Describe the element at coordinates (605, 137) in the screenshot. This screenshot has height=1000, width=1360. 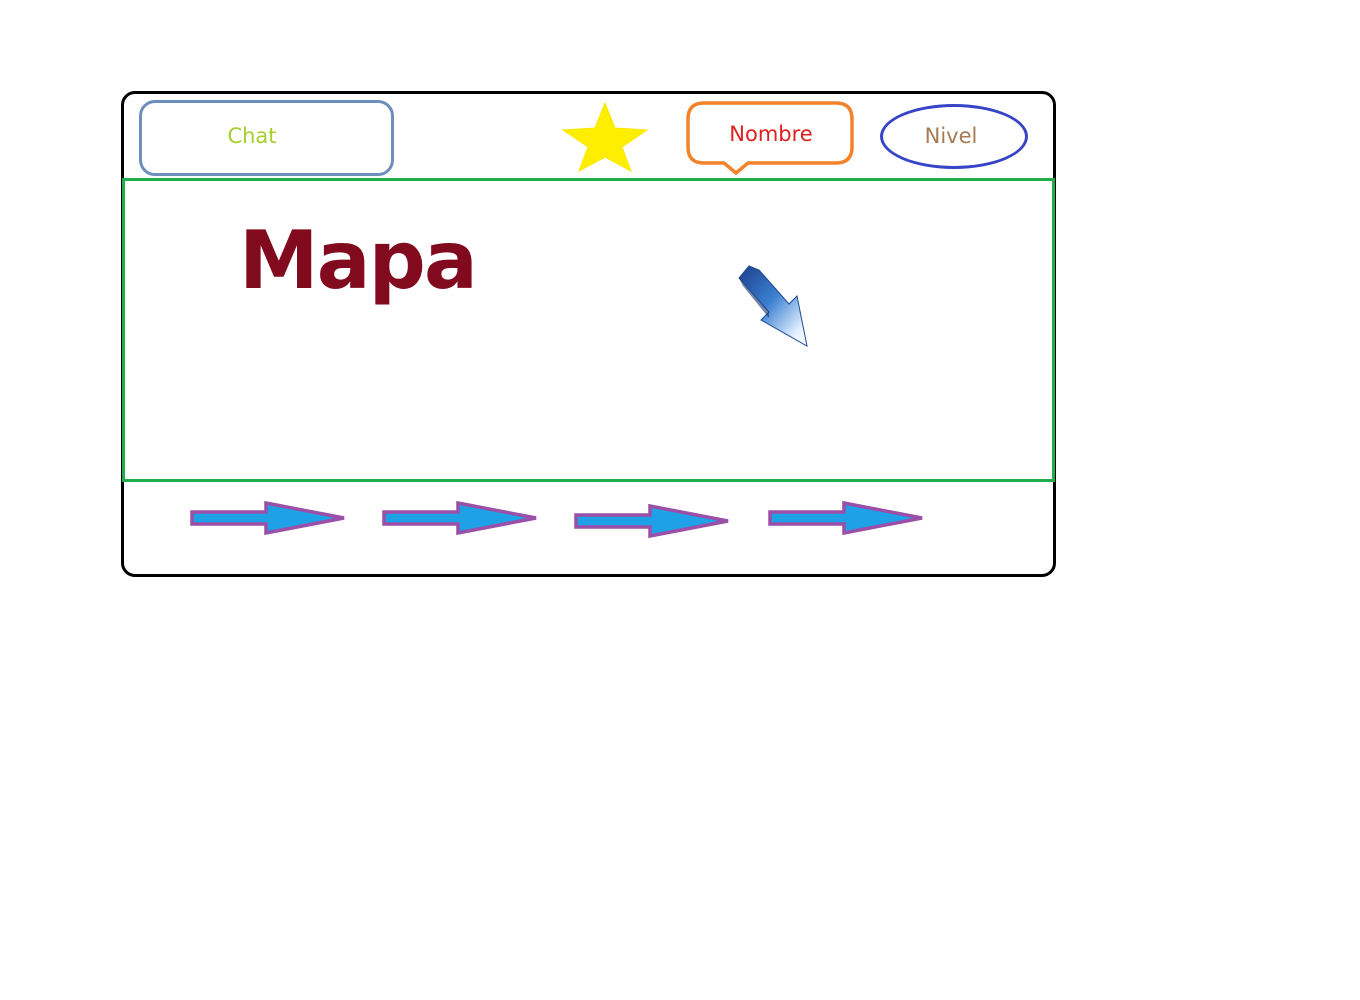
I see `star-icon` at that location.